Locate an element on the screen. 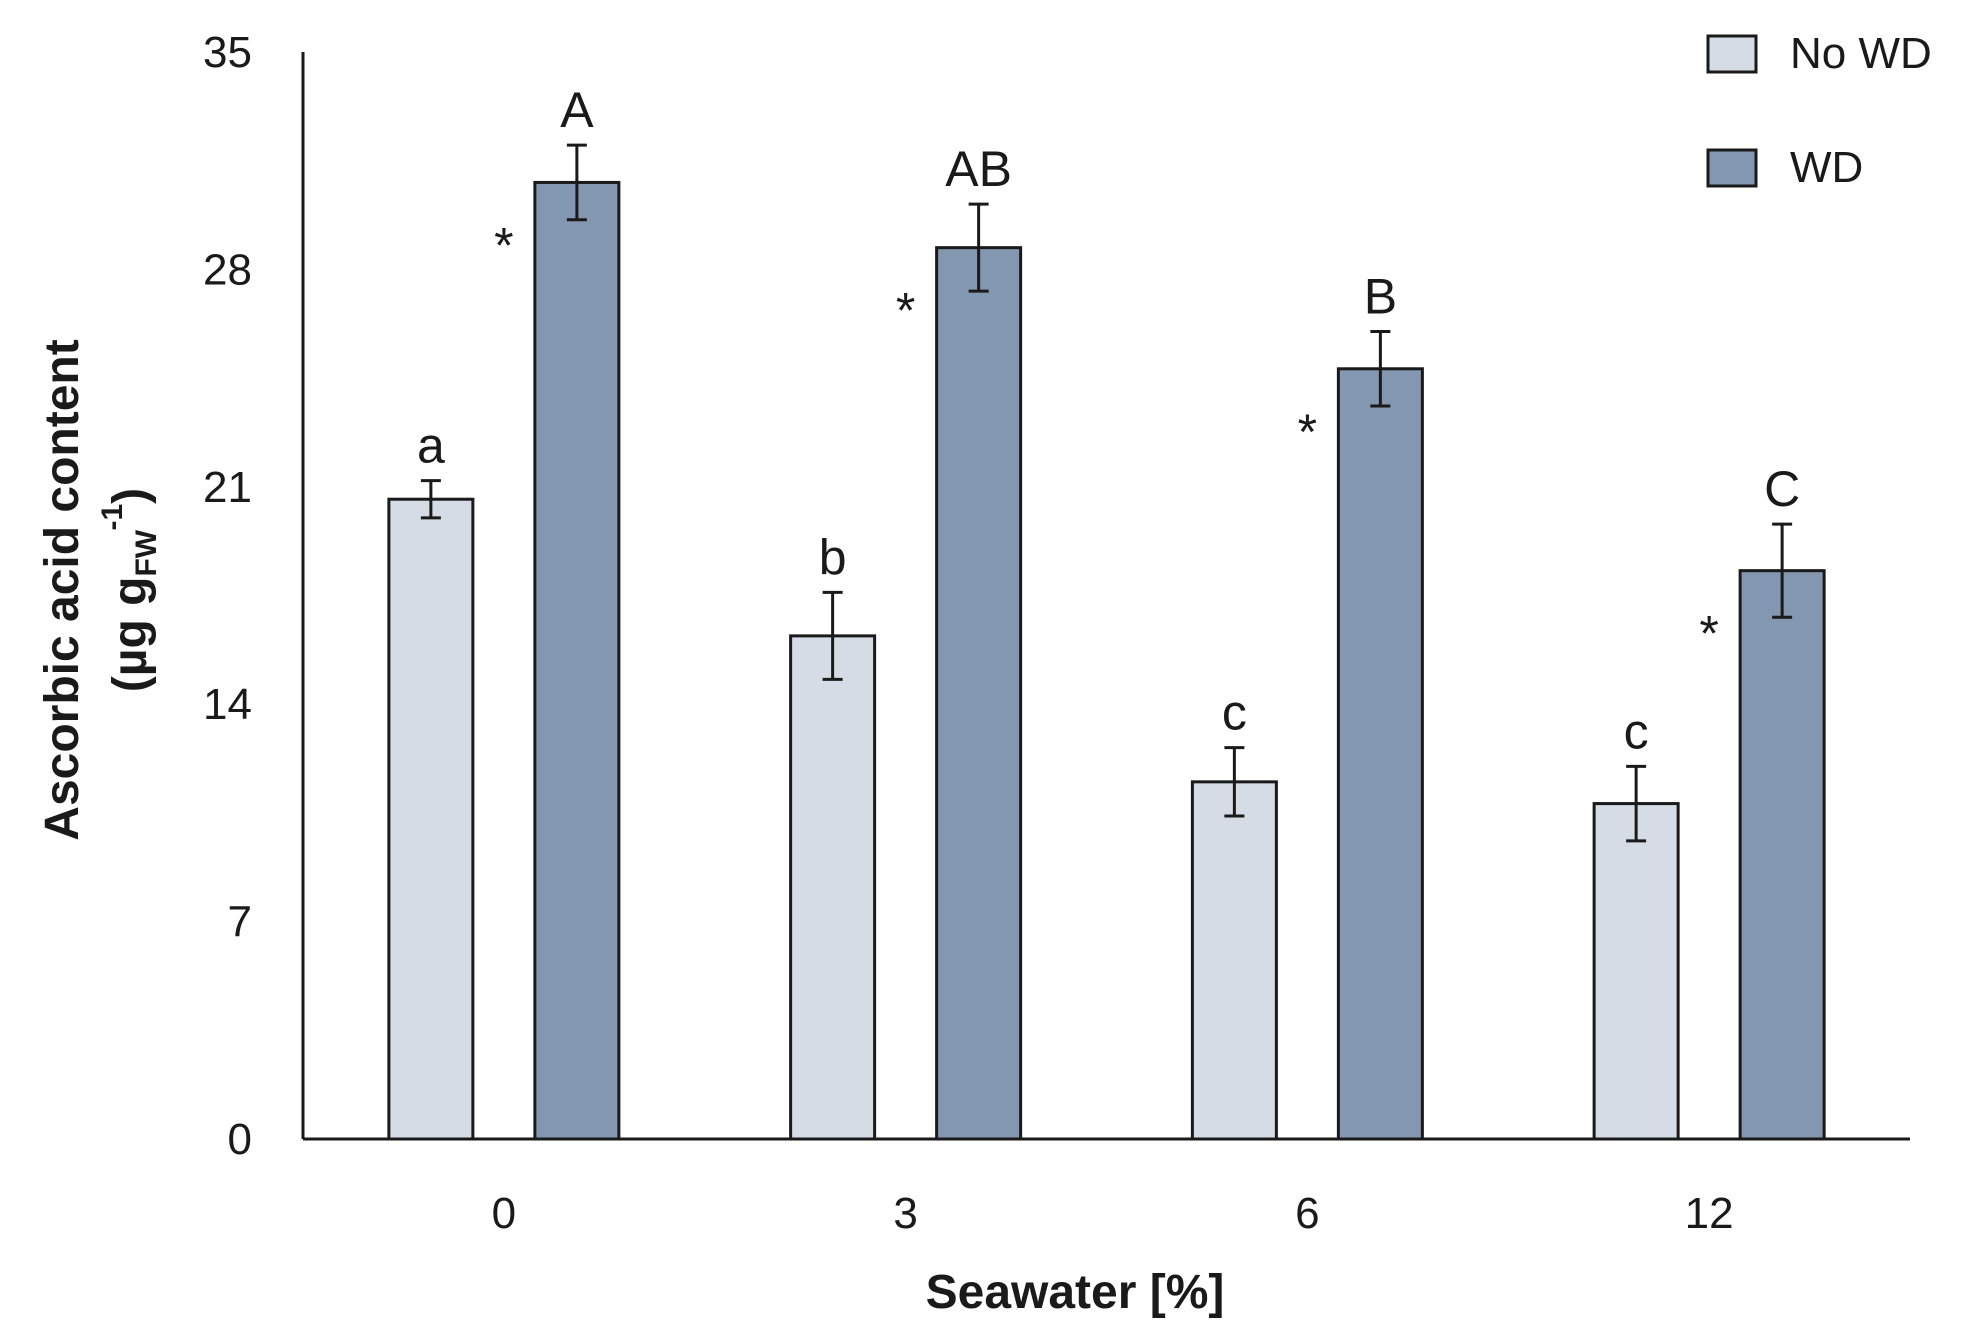  y-axis-ticks: 0 7 14 21 28 35 is located at coordinates (227, 596).